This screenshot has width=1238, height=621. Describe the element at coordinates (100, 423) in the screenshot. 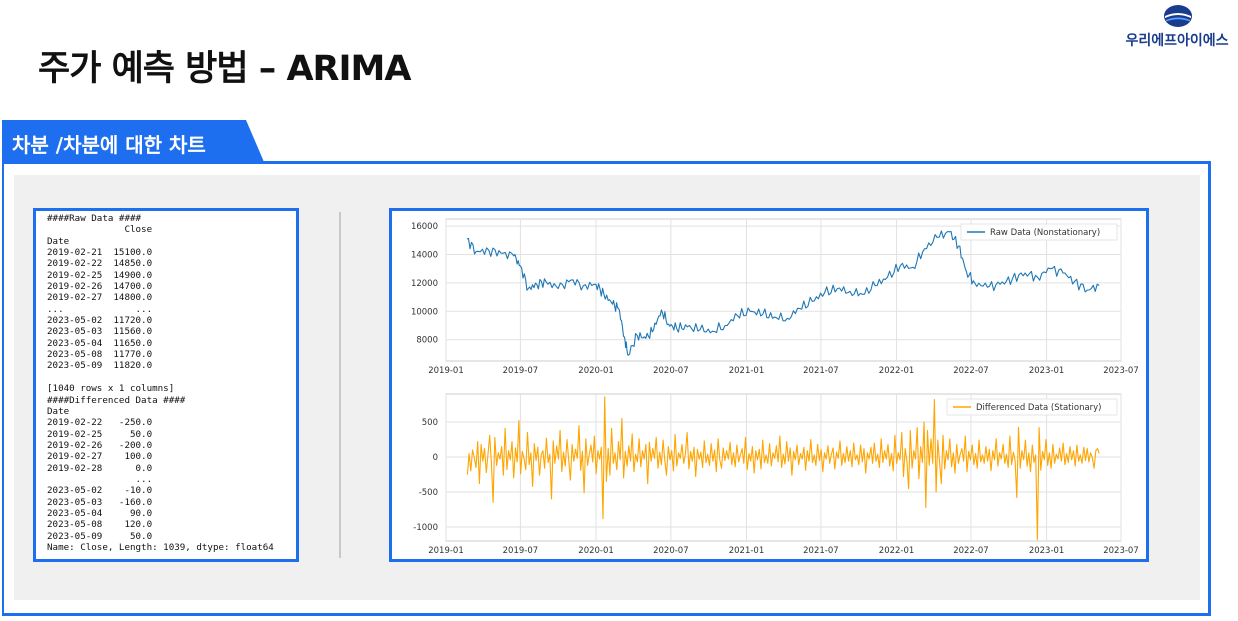

I see `console-line: 2019-02-22 -250.0` at that location.